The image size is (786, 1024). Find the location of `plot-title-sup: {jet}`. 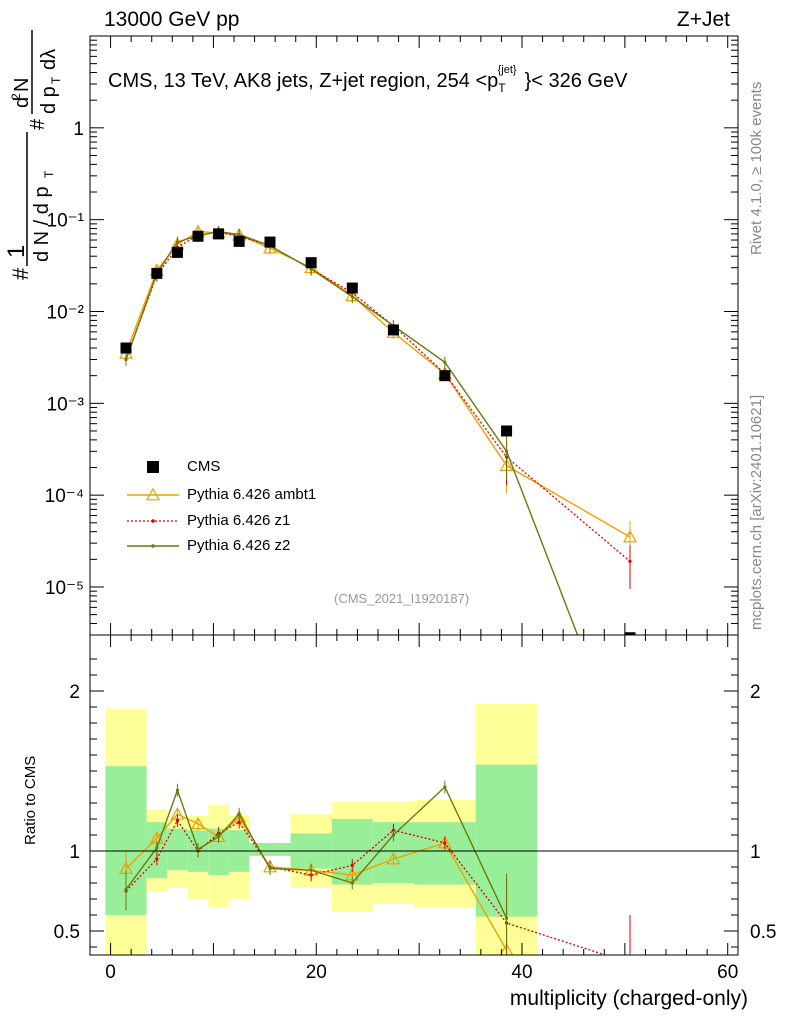

plot-title-sup: {jet} is located at coordinates (507, 70).